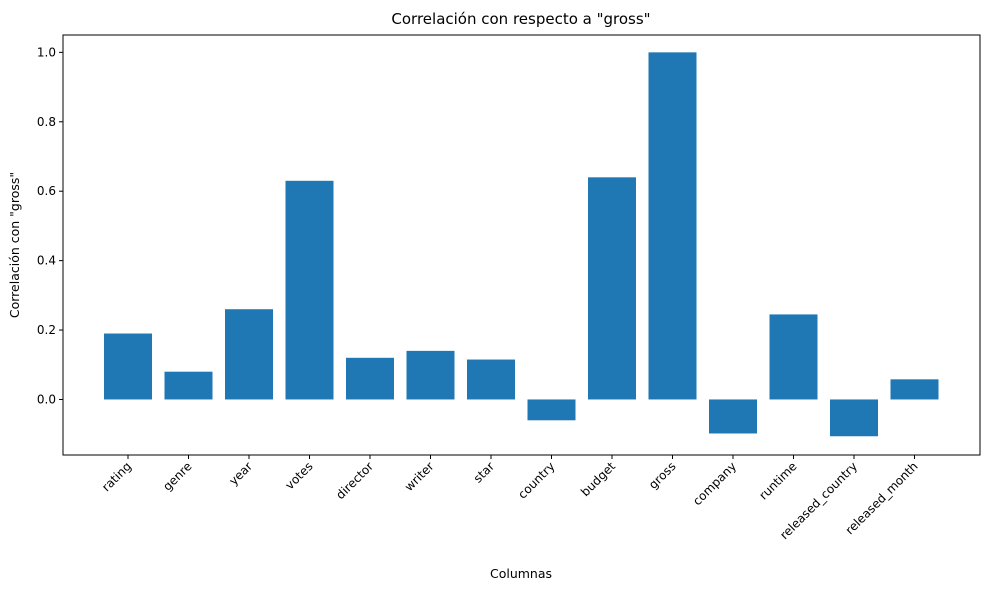 The height and width of the screenshot is (590, 989). What do you see at coordinates (598, 479) in the screenshot?
I see `x-tick-label: budget` at bounding box center [598, 479].